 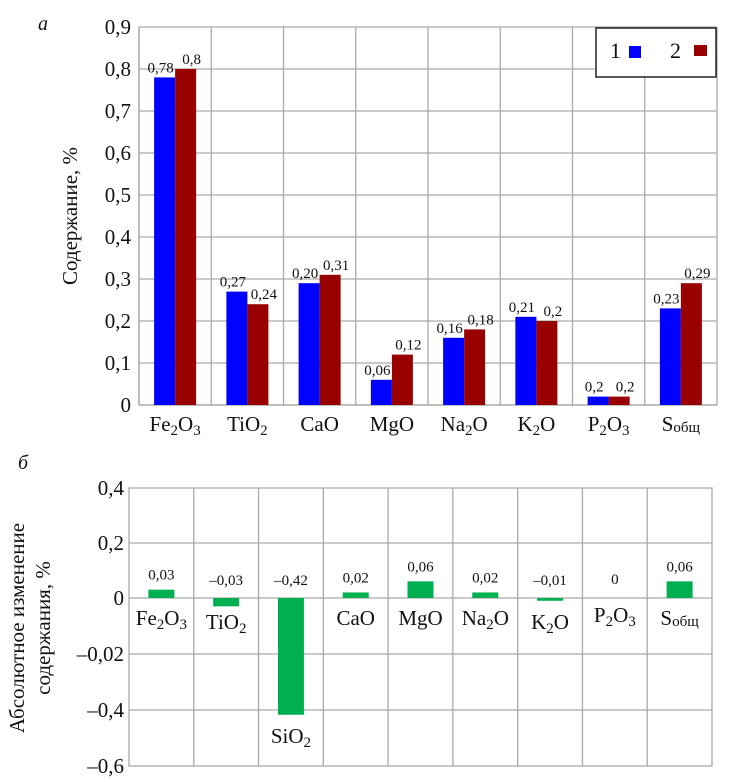 I want to click on data-label: 0,02, so click(x=356, y=578).